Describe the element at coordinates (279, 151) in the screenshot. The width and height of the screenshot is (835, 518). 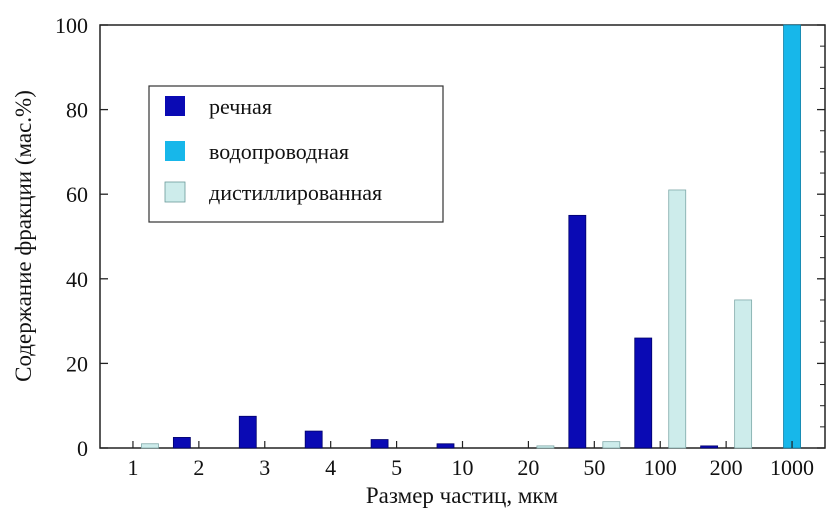
I see `legend-label-tap: водопроводная` at that location.